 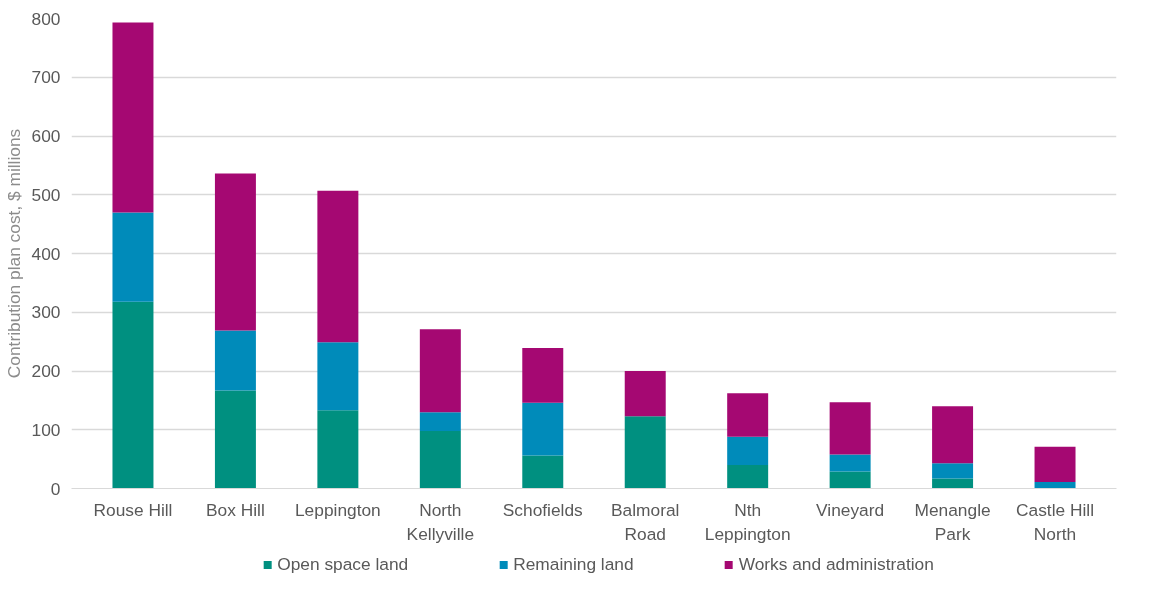 I want to click on x-tick-label: Balmoral Road, so click(x=645, y=521).